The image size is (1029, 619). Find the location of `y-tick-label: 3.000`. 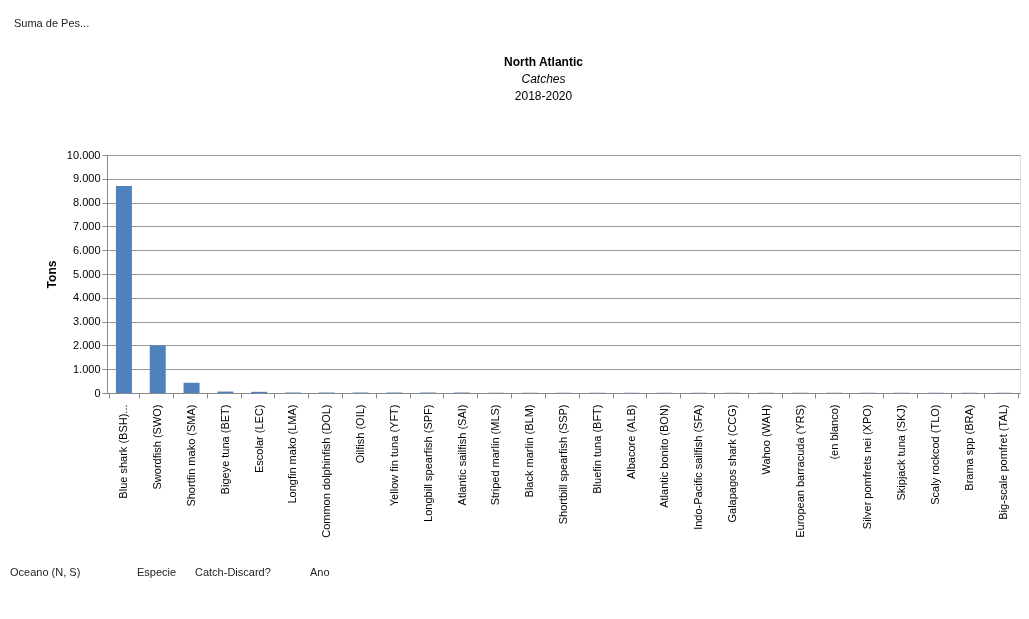

y-tick-label: 3.000 is located at coordinates (86, 321).